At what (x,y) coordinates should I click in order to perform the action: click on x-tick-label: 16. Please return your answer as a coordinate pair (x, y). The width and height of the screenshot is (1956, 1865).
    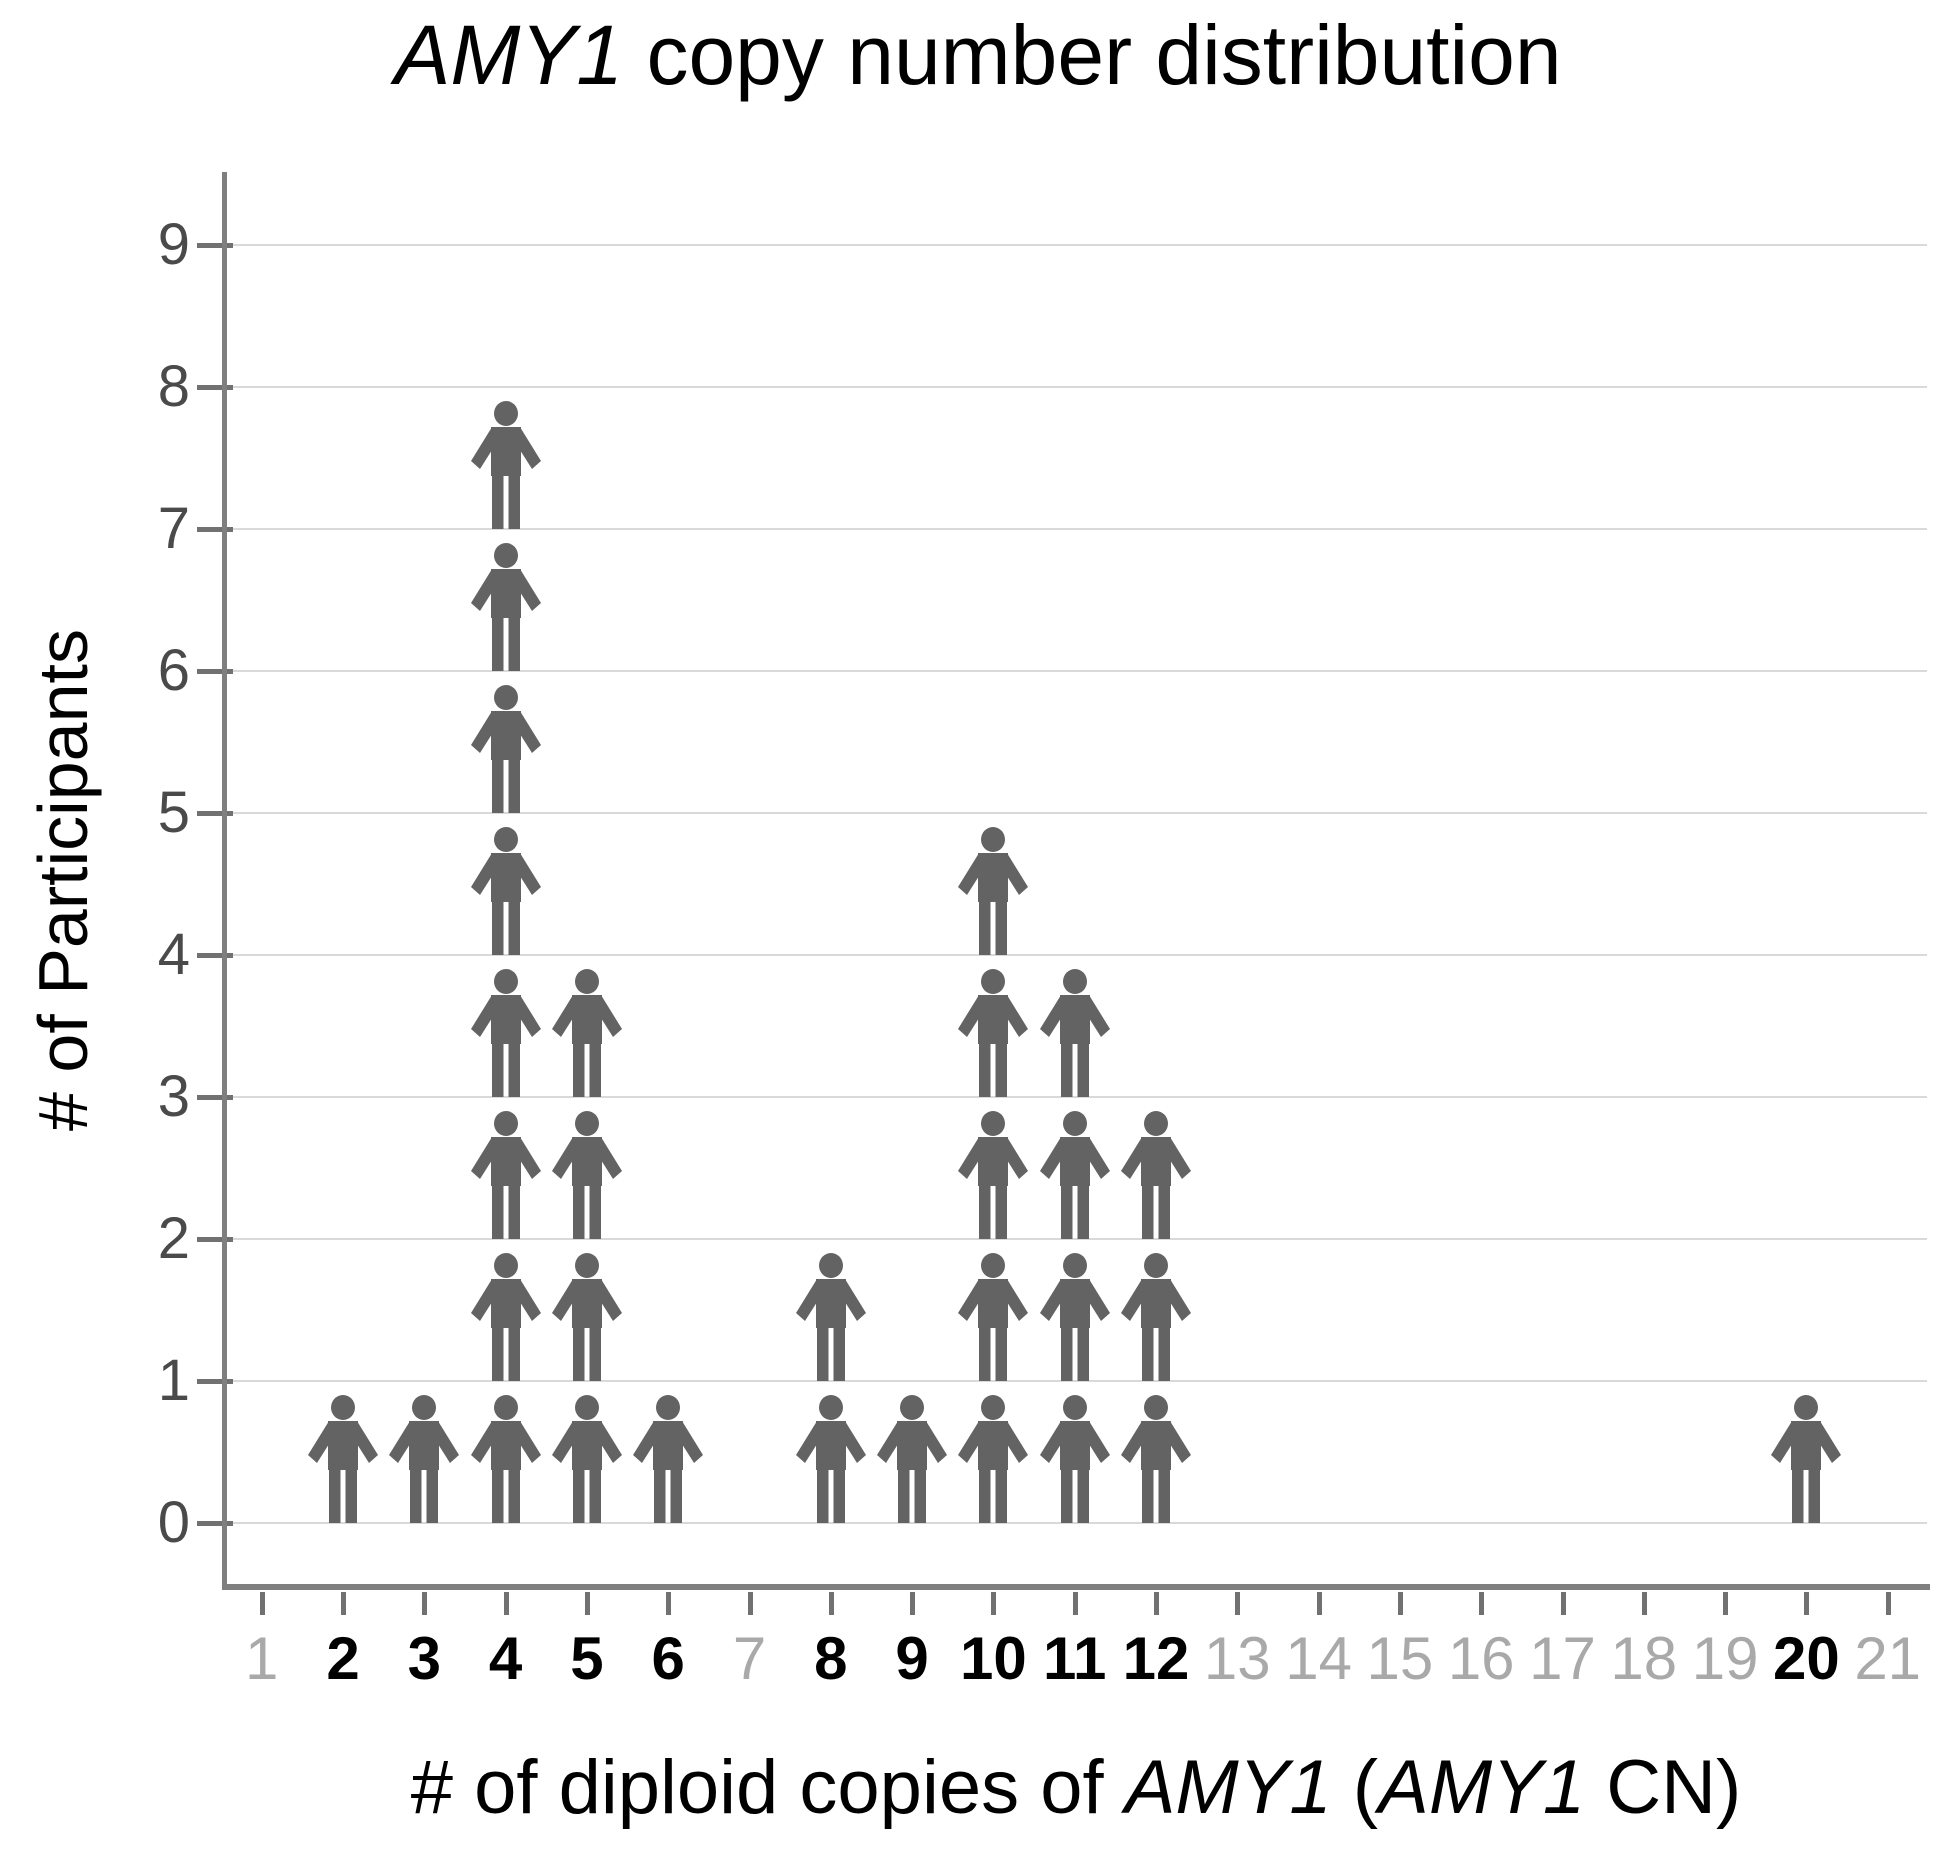
    Looking at the image, I should click on (1481, 1658).